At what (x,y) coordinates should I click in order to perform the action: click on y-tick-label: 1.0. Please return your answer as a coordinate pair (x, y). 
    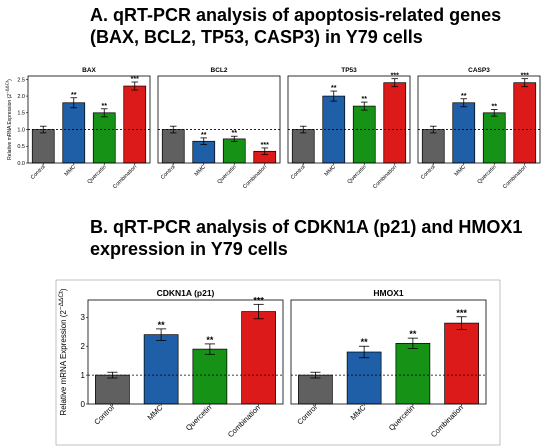
    Looking at the image, I should click on (21, 130).